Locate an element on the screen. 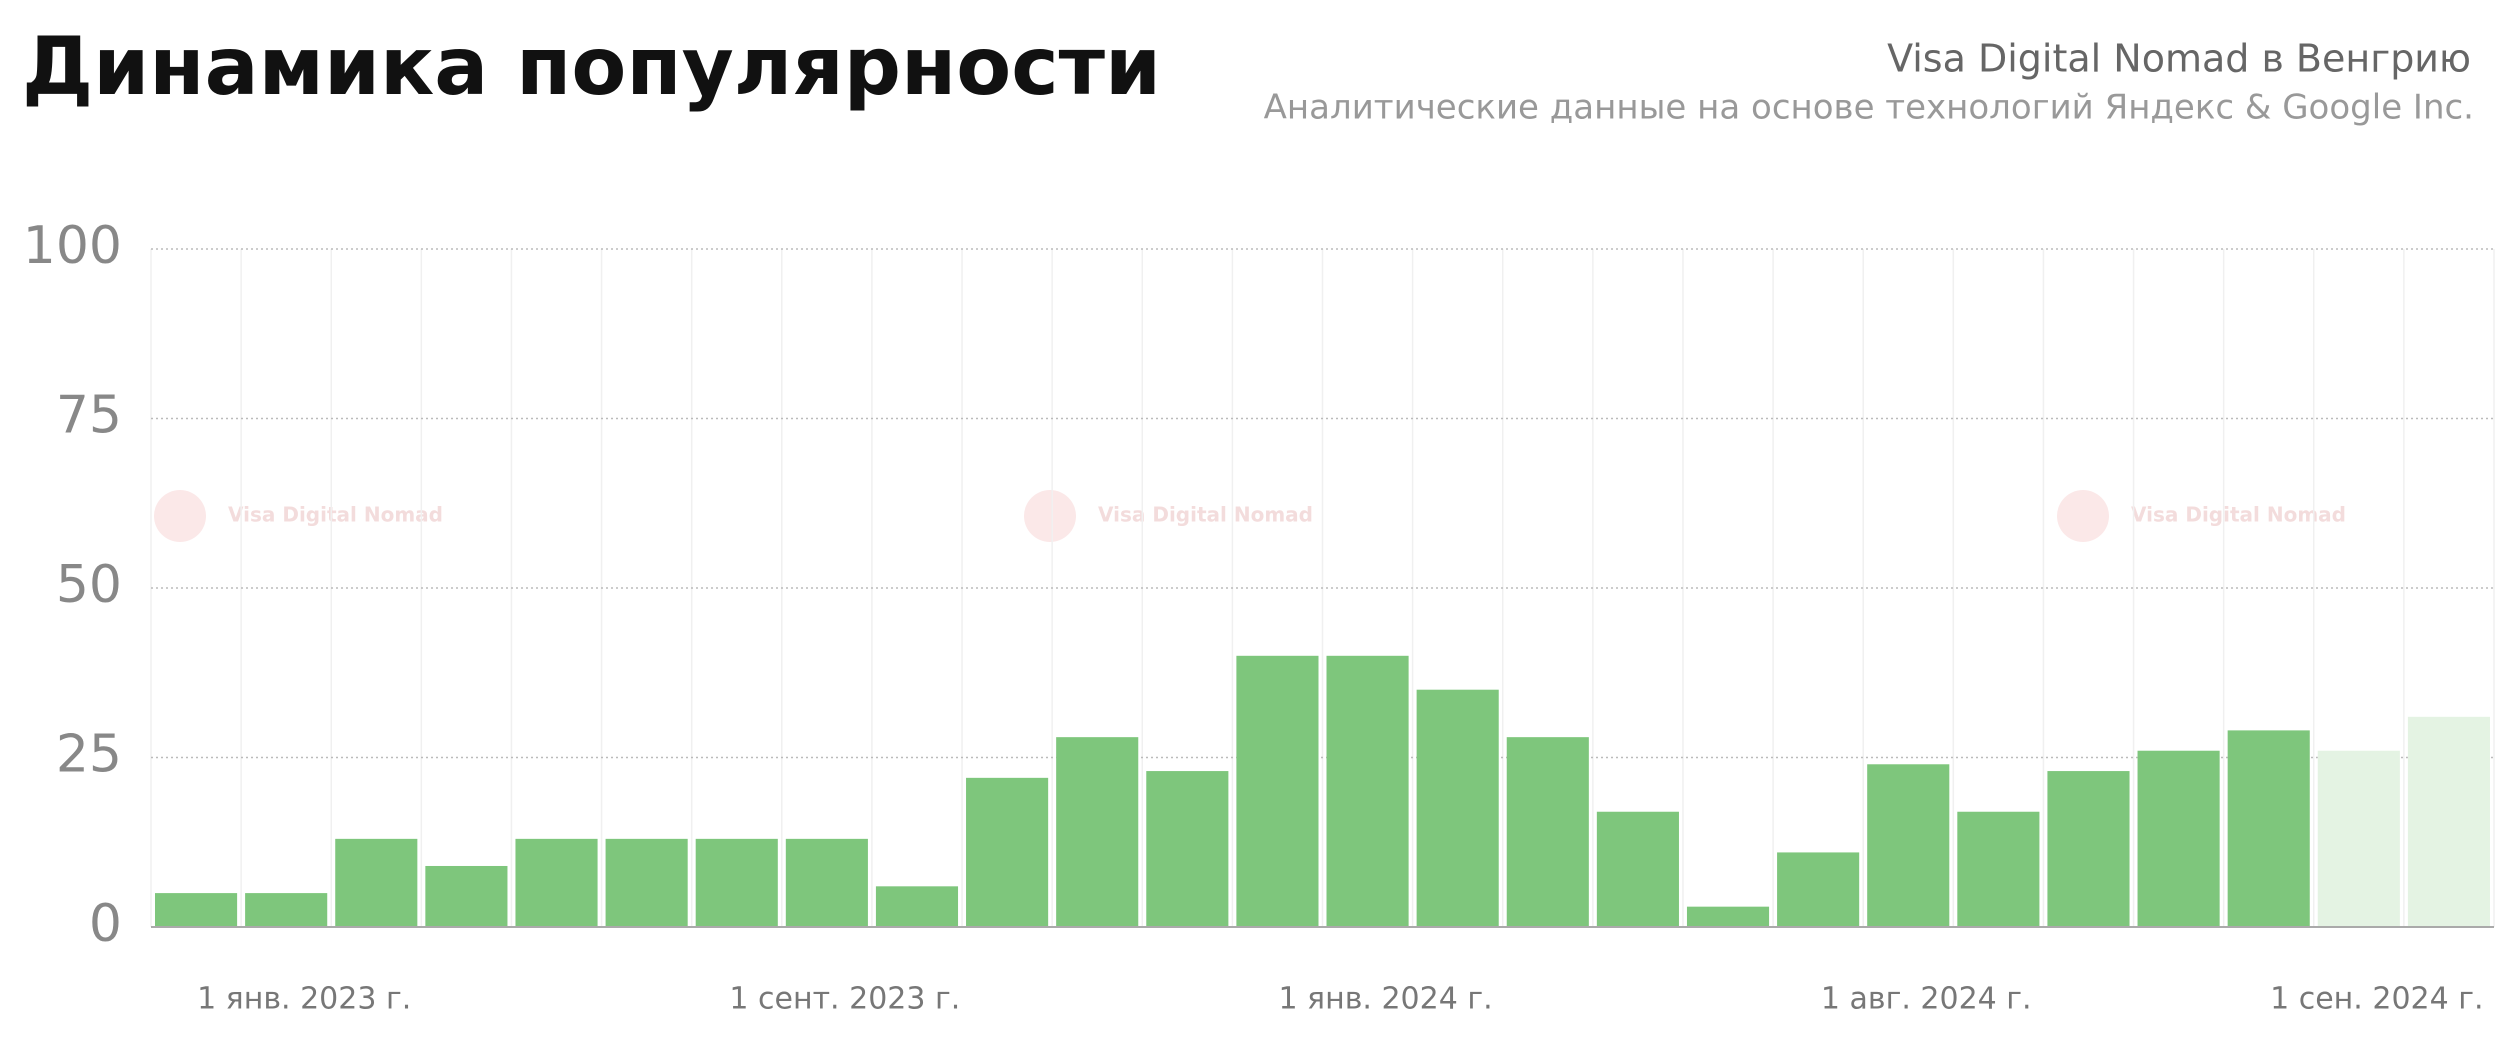 This screenshot has height=1037, width=2519. x-tick-label: 1 сен. 2024 г. is located at coordinates (2376, 999).